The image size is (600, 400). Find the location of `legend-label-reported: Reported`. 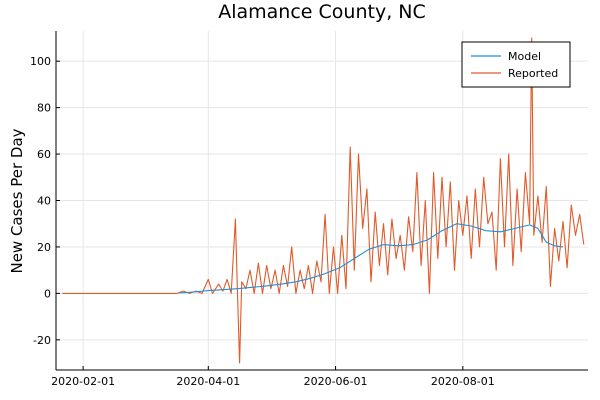

legend-label-reported: Reported is located at coordinates (533, 73).